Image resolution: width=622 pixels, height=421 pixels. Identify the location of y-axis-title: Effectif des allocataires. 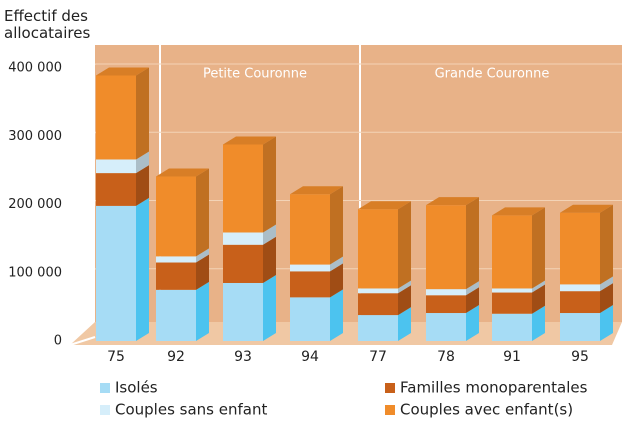
(47, 24).